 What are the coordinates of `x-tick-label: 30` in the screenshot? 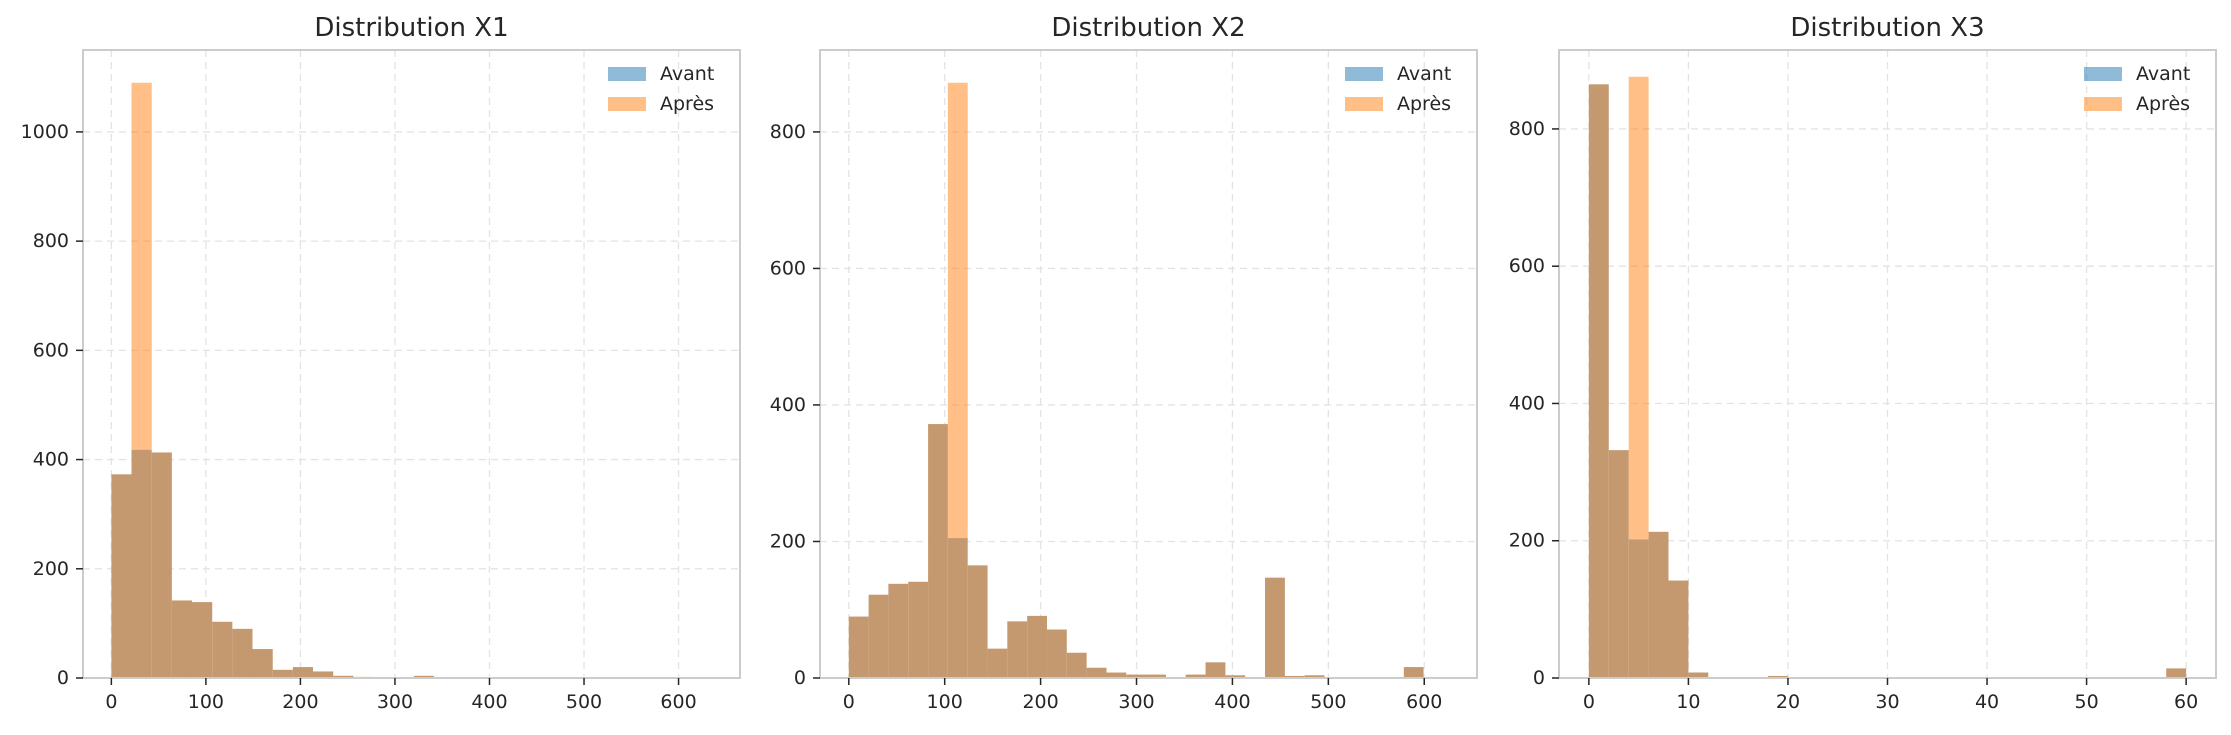 It's located at (1887, 702).